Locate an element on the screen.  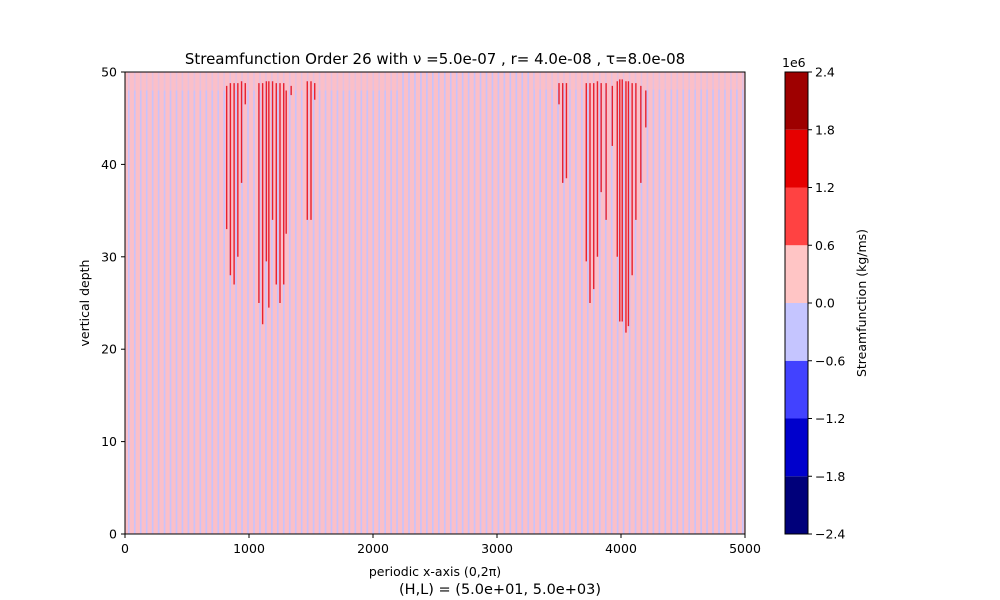
y-tick-label: 50 is located at coordinates (109, 72).